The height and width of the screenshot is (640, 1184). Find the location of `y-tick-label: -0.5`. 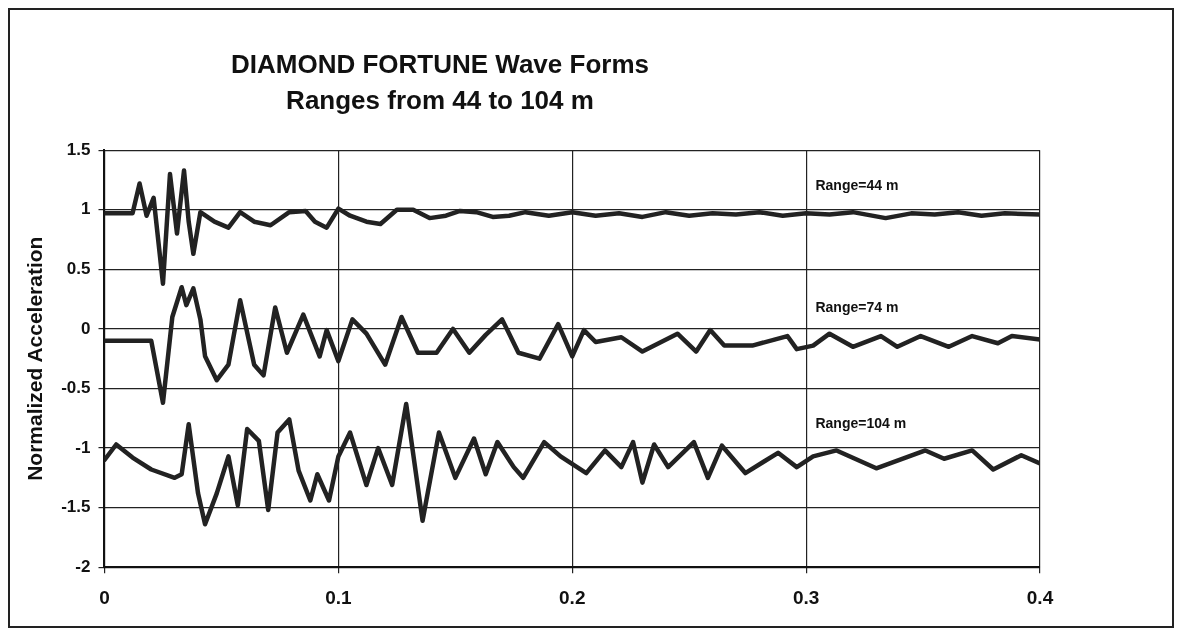

y-tick-label: -0.5 is located at coordinates (76, 388).